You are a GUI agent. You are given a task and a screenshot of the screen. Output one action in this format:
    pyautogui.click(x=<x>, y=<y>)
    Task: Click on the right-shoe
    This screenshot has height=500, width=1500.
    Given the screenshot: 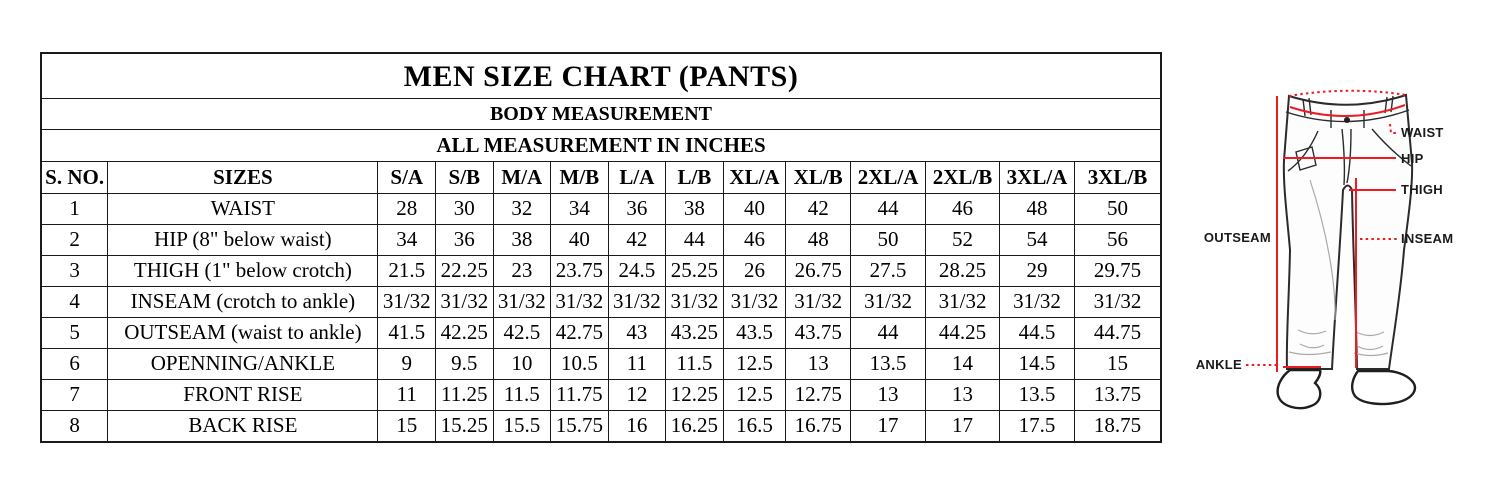 What is the action you would take?
    pyautogui.click(x=1383, y=387)
    